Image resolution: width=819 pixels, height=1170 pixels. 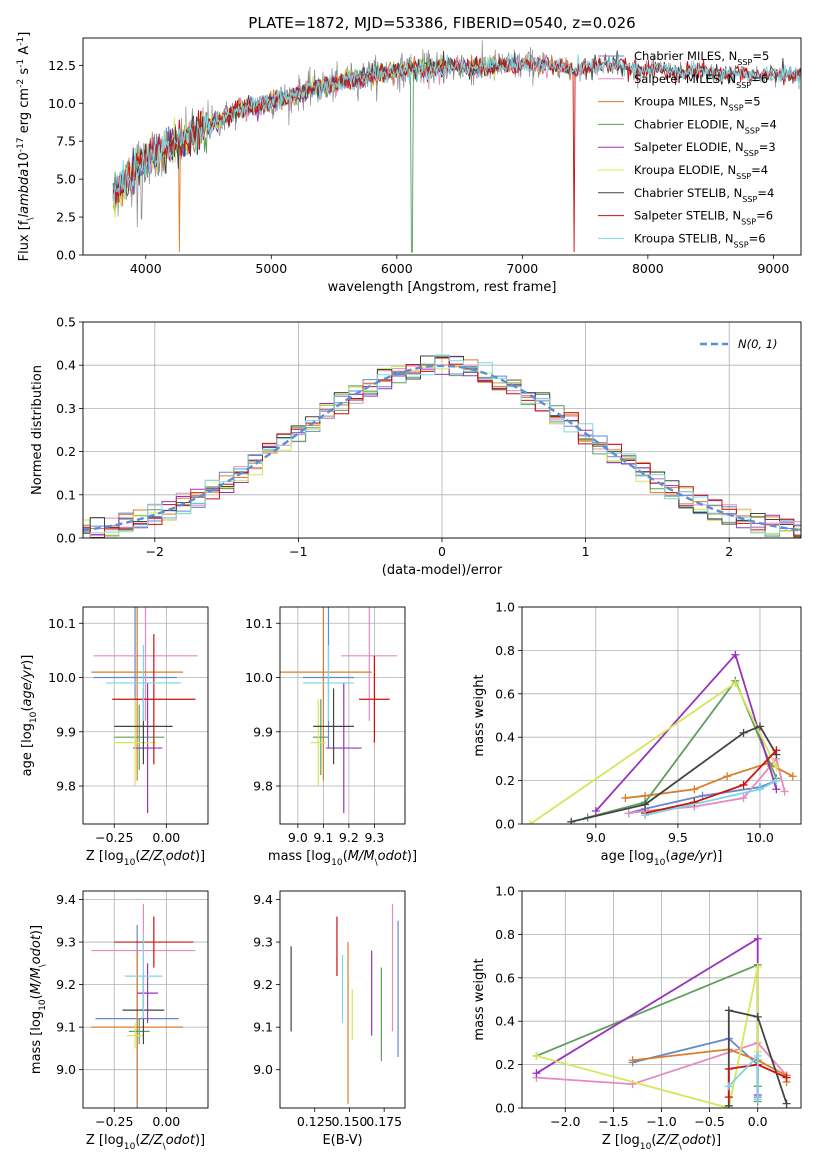 I want to click on x-tick-label: −2, so click(x=155, y=551).